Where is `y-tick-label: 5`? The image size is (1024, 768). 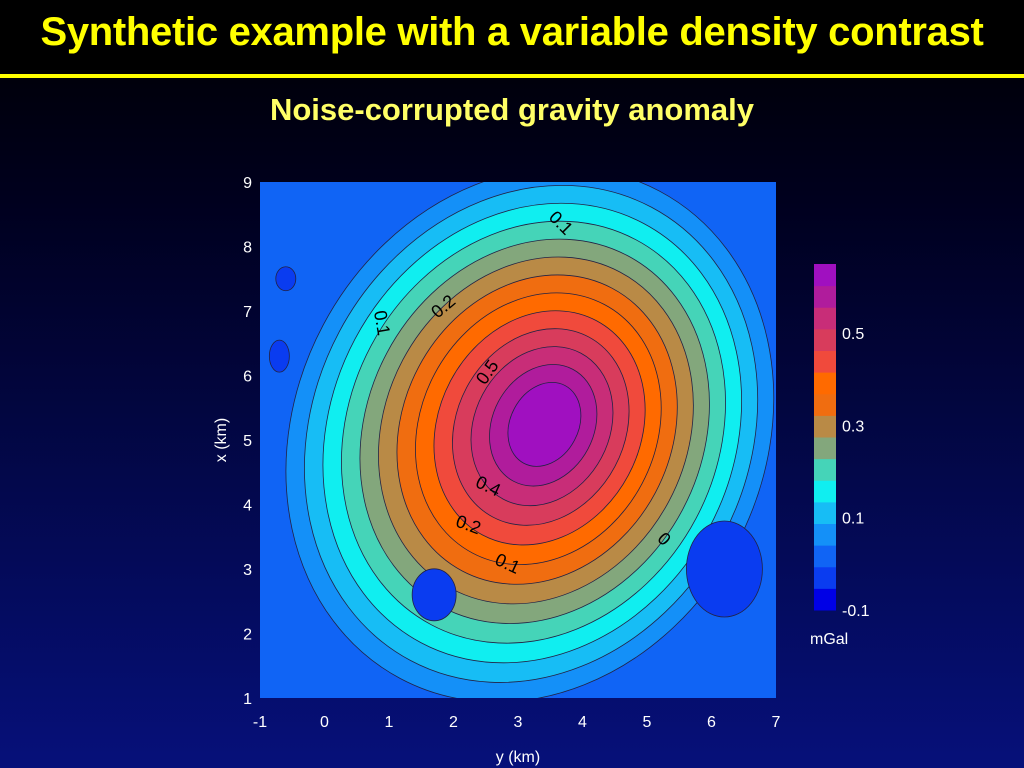
y-tick-label: 5 is located at coordinates (247, 441).